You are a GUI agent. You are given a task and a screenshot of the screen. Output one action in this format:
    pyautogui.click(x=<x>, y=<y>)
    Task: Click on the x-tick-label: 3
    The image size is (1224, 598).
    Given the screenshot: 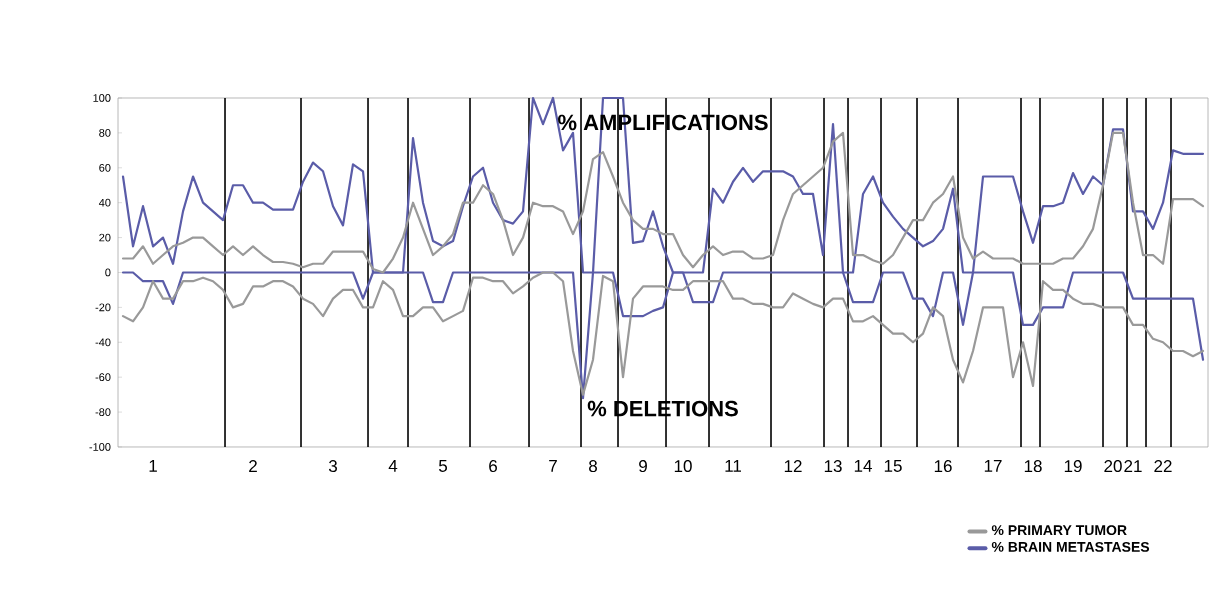 What is the action you would take?
    pyautogui.click(x=332, y=466)
    